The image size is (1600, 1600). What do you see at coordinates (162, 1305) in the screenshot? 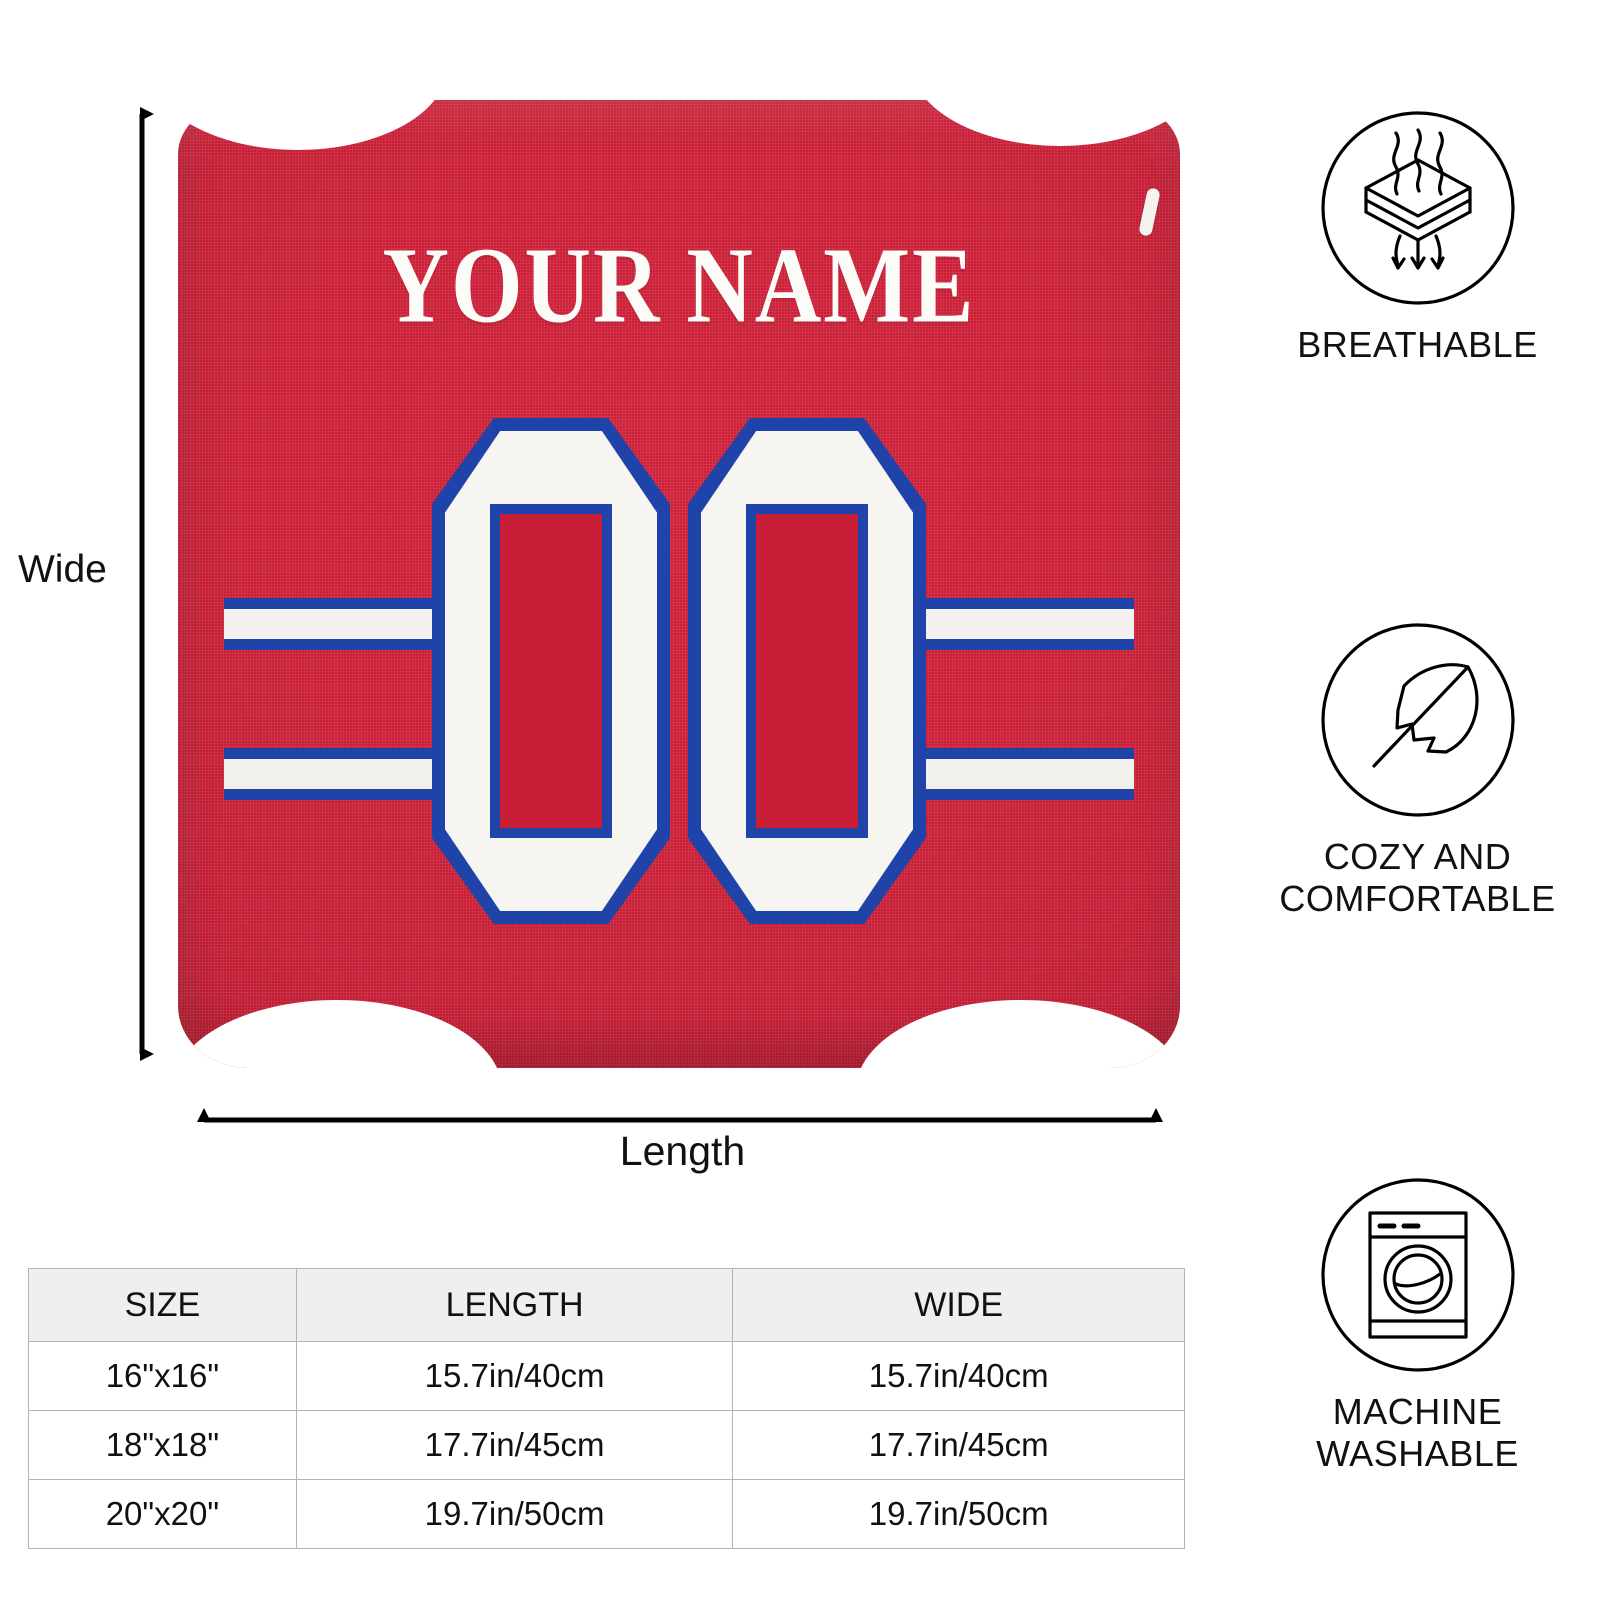
I see `column-header-size: SIZE` at bounding box center [162, 1305].